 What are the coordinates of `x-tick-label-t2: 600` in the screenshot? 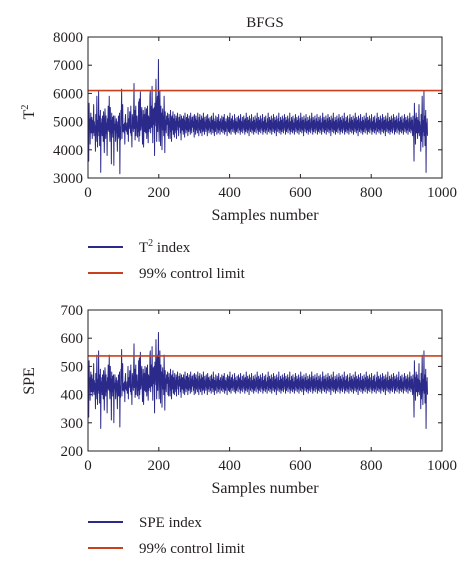 It's located at (300, 193).